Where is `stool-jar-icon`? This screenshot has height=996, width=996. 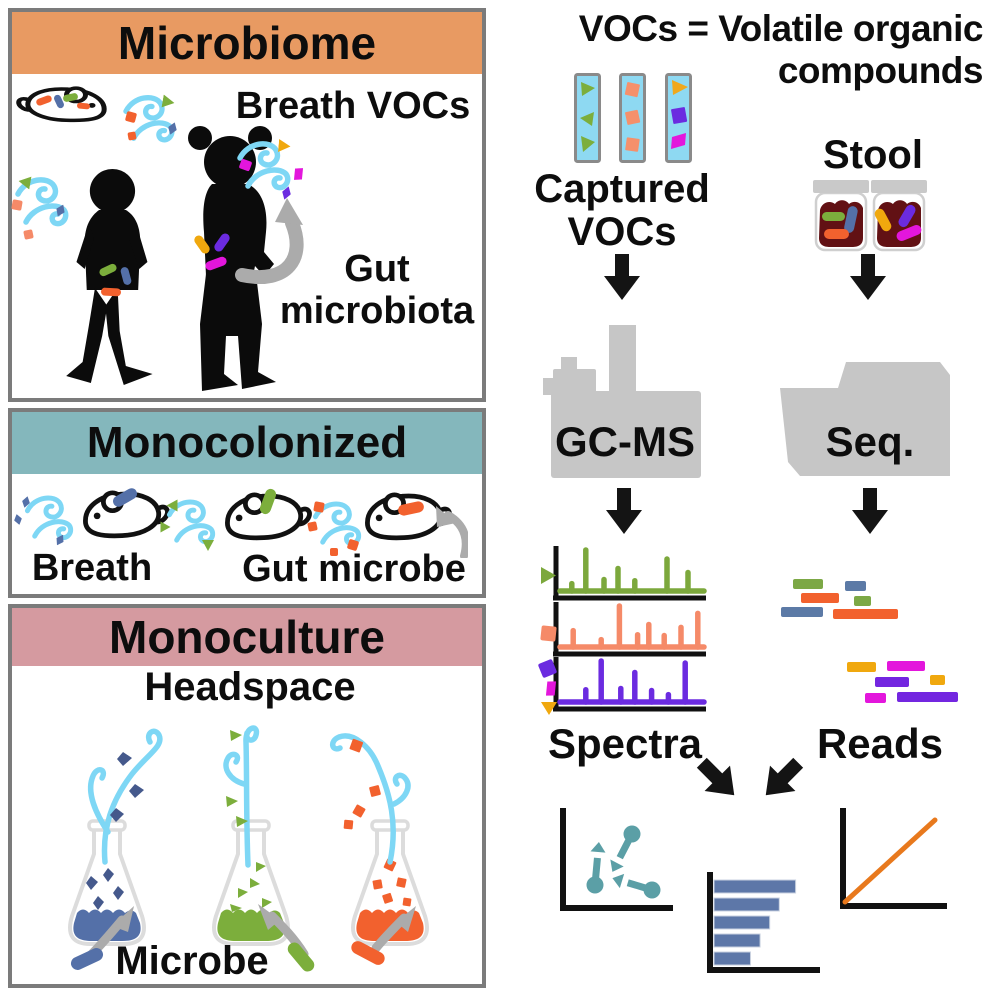 stool-jar-icon is located at coordinates (870, 216).